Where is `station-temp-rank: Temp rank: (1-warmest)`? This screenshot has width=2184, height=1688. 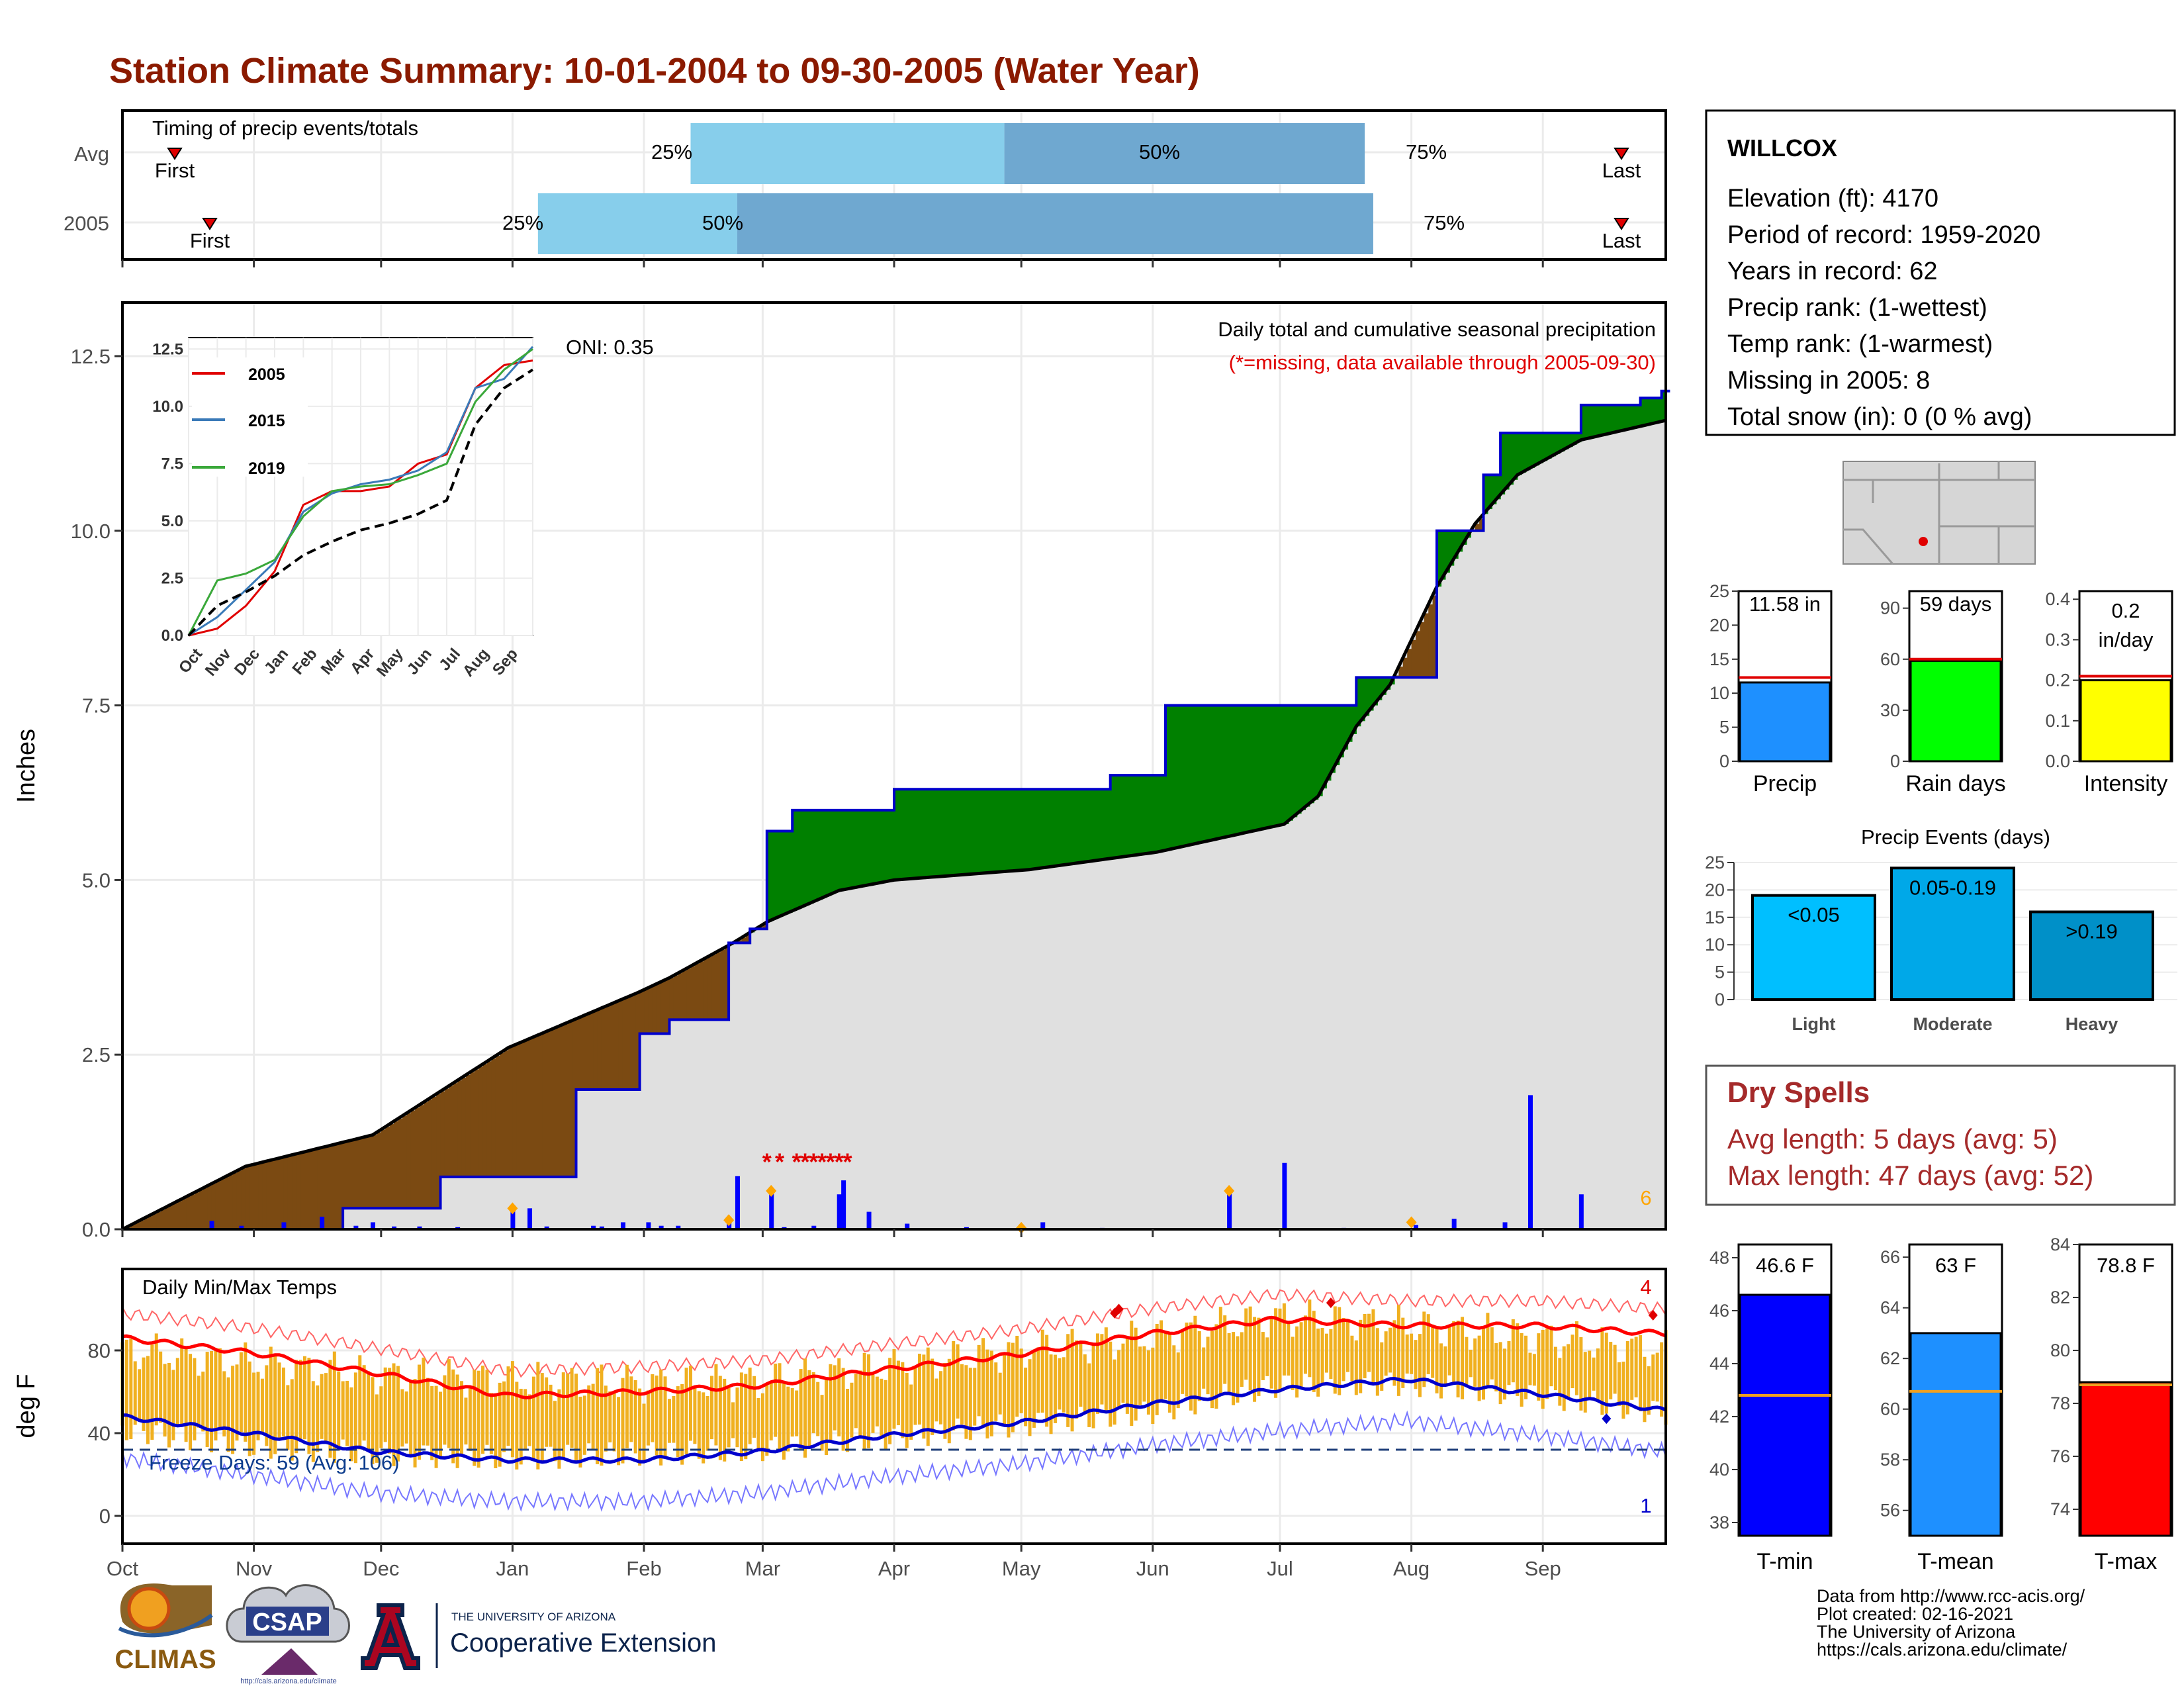
station-temp-rank: Temp rank: (1-warmest) is located at coordinates (1860, 344).